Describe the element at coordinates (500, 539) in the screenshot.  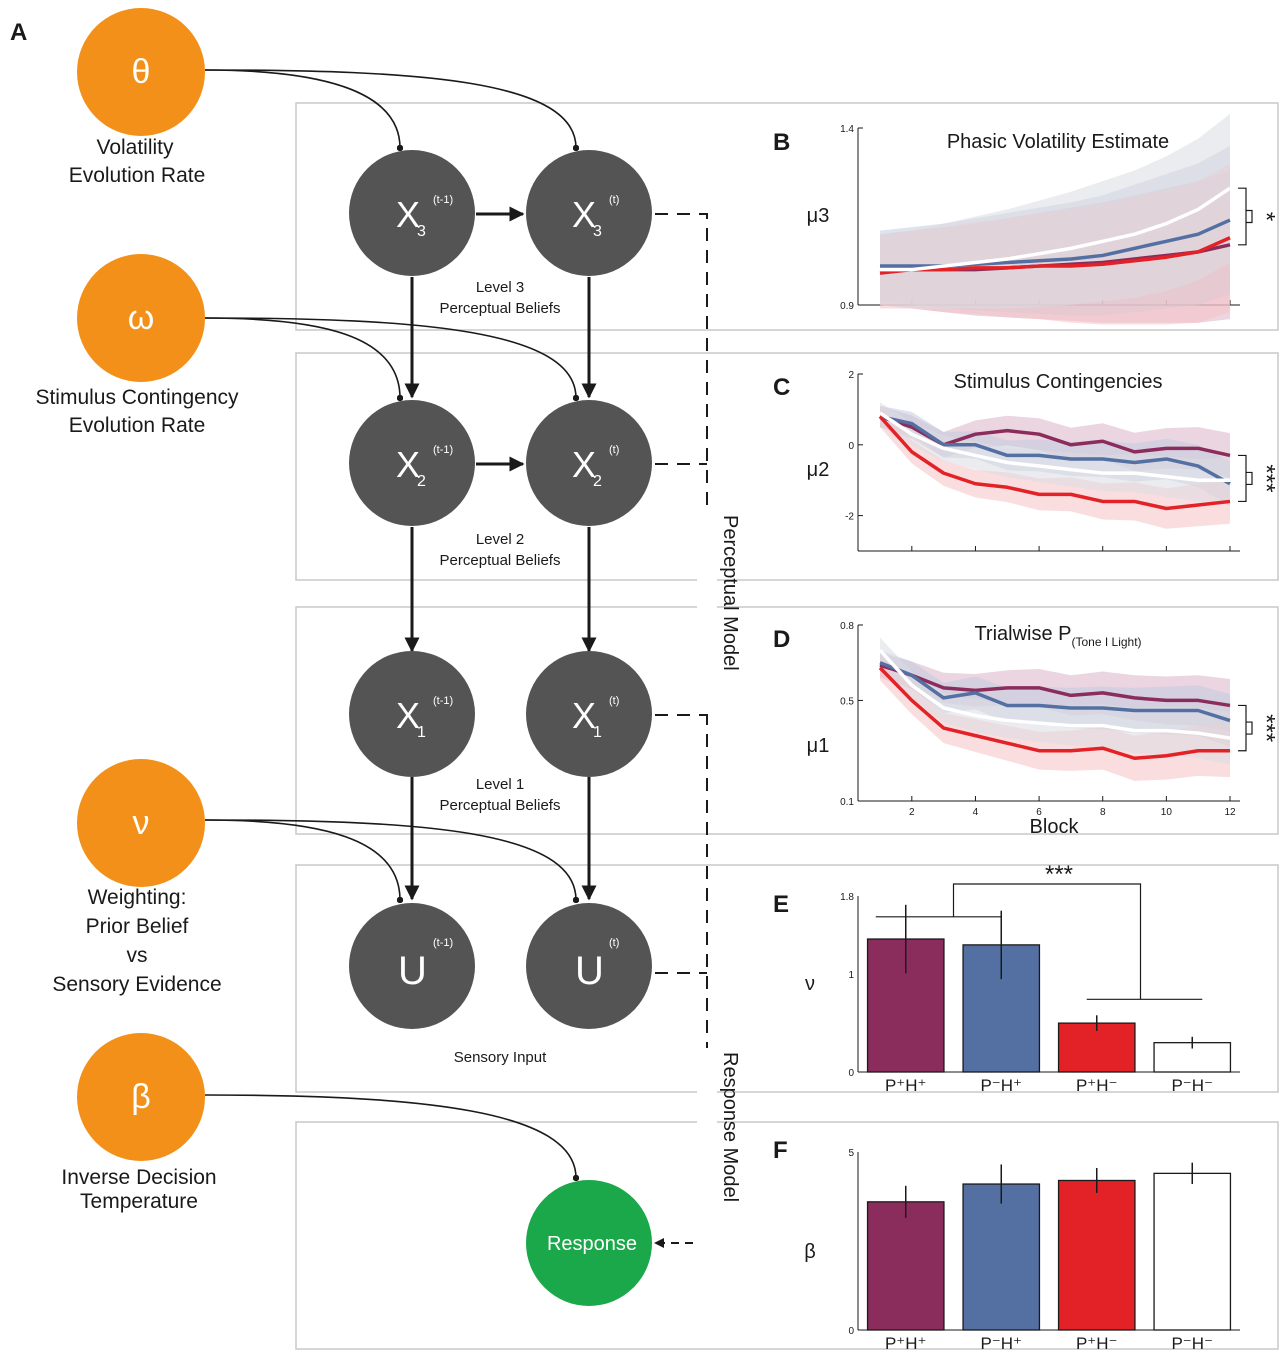
I see `level2-label-1: Level 2` at that location.